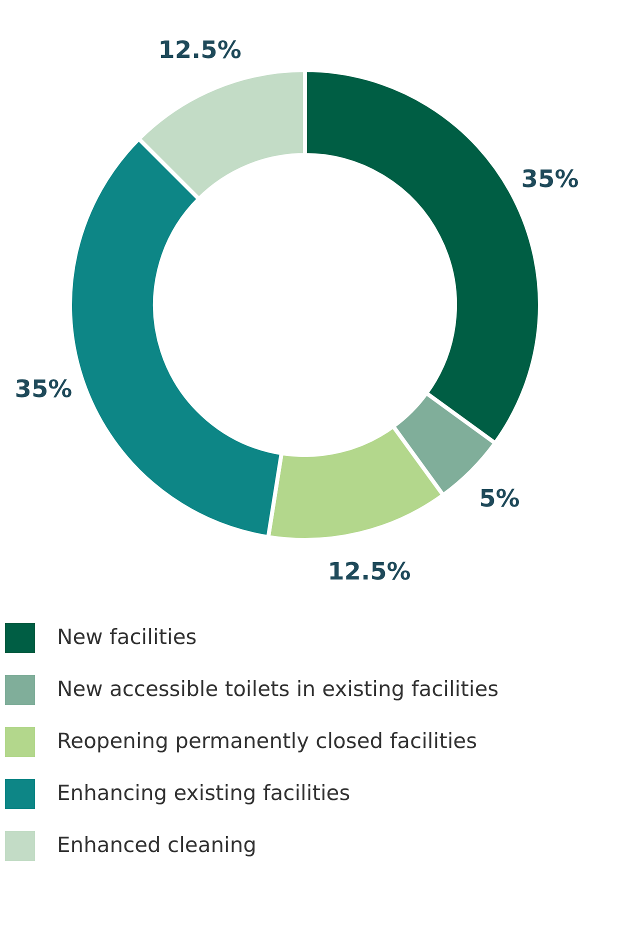 The width and height of the screenshot is (635, 933). What do you see at coordinates (267, 741) in the screenshot?
I see `legend-label: Reopening permanently closed facilities` at bounding box center [267, 741].